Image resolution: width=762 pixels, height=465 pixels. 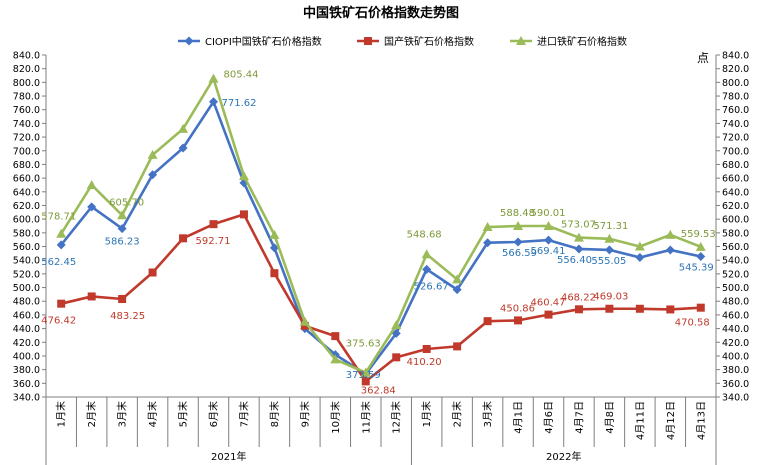 What do you see at coordinates (26, 151) in the screenshot?
I see `y-tick-label-left: 700.0` at bounding box center [26, 151].